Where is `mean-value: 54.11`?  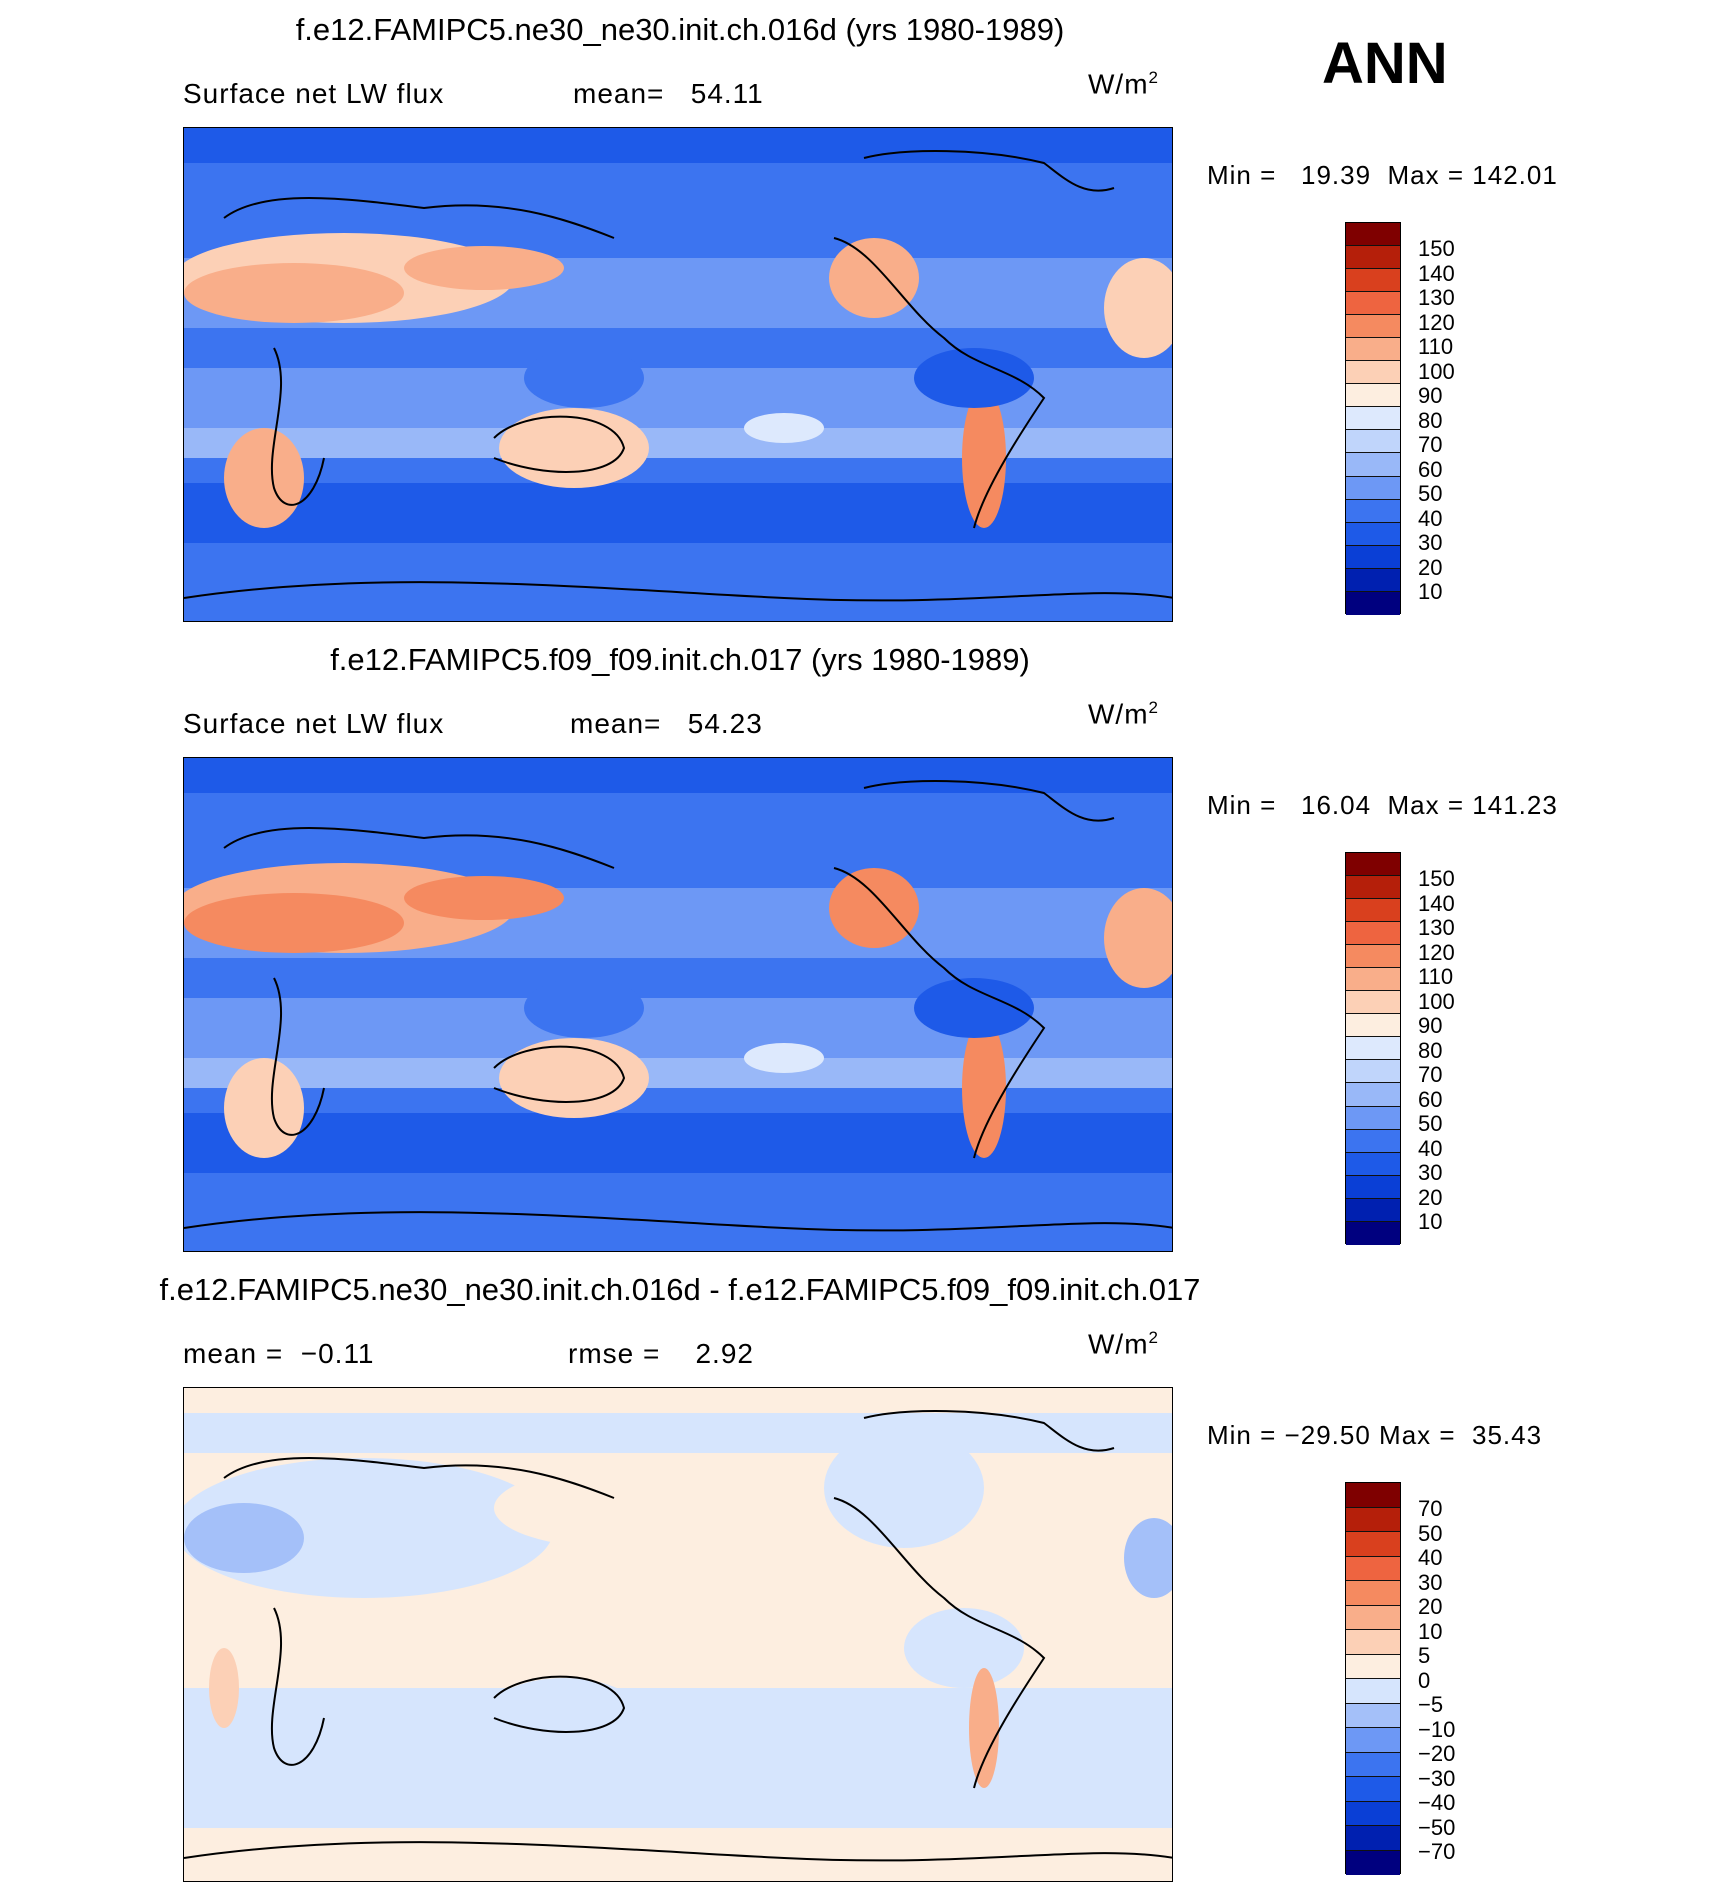
mean-value: 54.11 is located at coordinates (727, 93).